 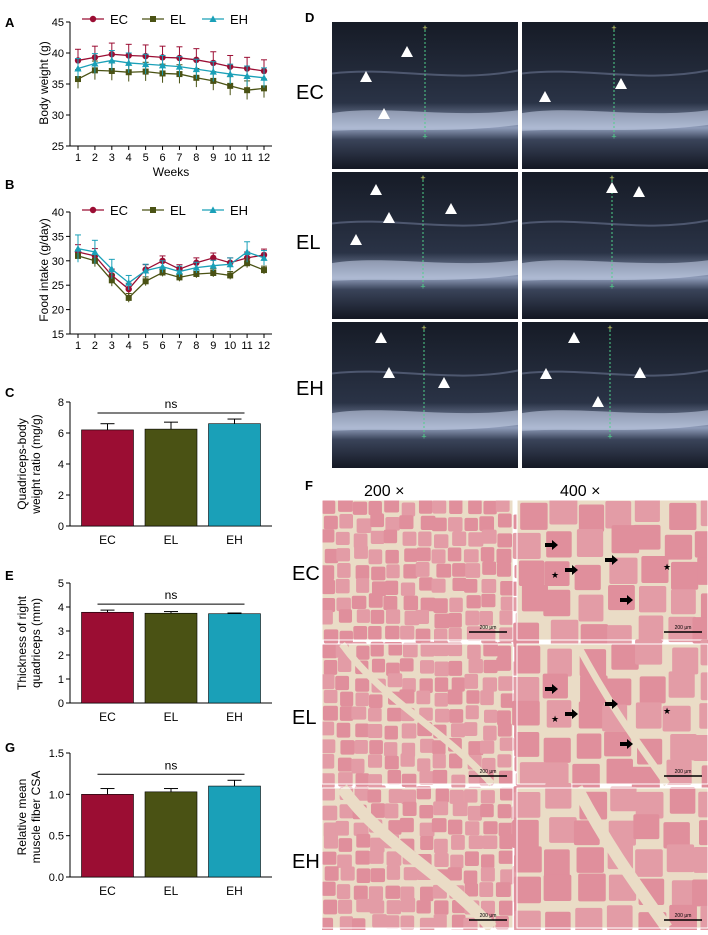 What do you see at coordinates (171, 595) in the screenshot?
I see `significance-label: ns` at bounding box center [171, 595].